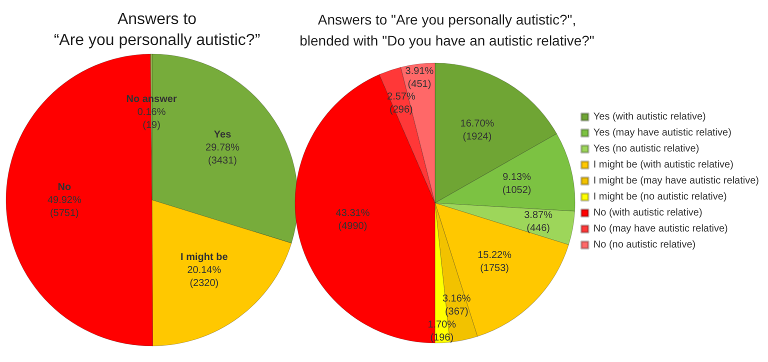  I want to click on legend-label: I might be (with autistic relative), so click(663, 165).